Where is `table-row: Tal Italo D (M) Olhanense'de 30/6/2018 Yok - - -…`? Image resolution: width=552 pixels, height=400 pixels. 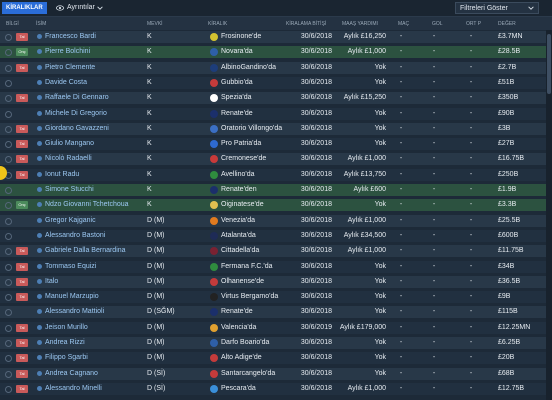 table-row: Tal Italo D (M) Olhanense'de 30/6/2018 Yok - - -… is located at coordinates (276, 281).